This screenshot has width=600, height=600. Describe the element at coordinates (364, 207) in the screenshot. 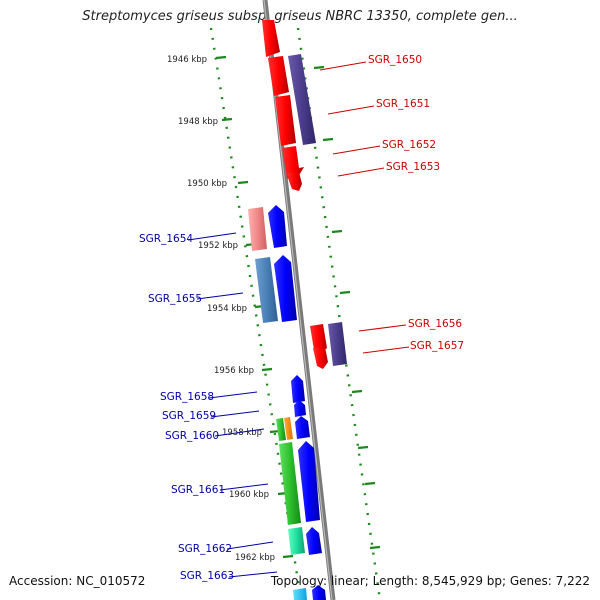

I see `leader-lines-forward` at that location.